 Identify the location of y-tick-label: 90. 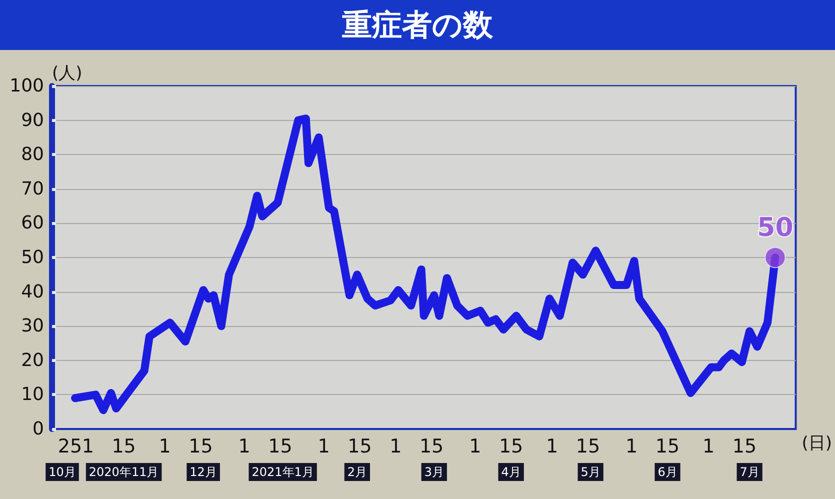
(32, 120).